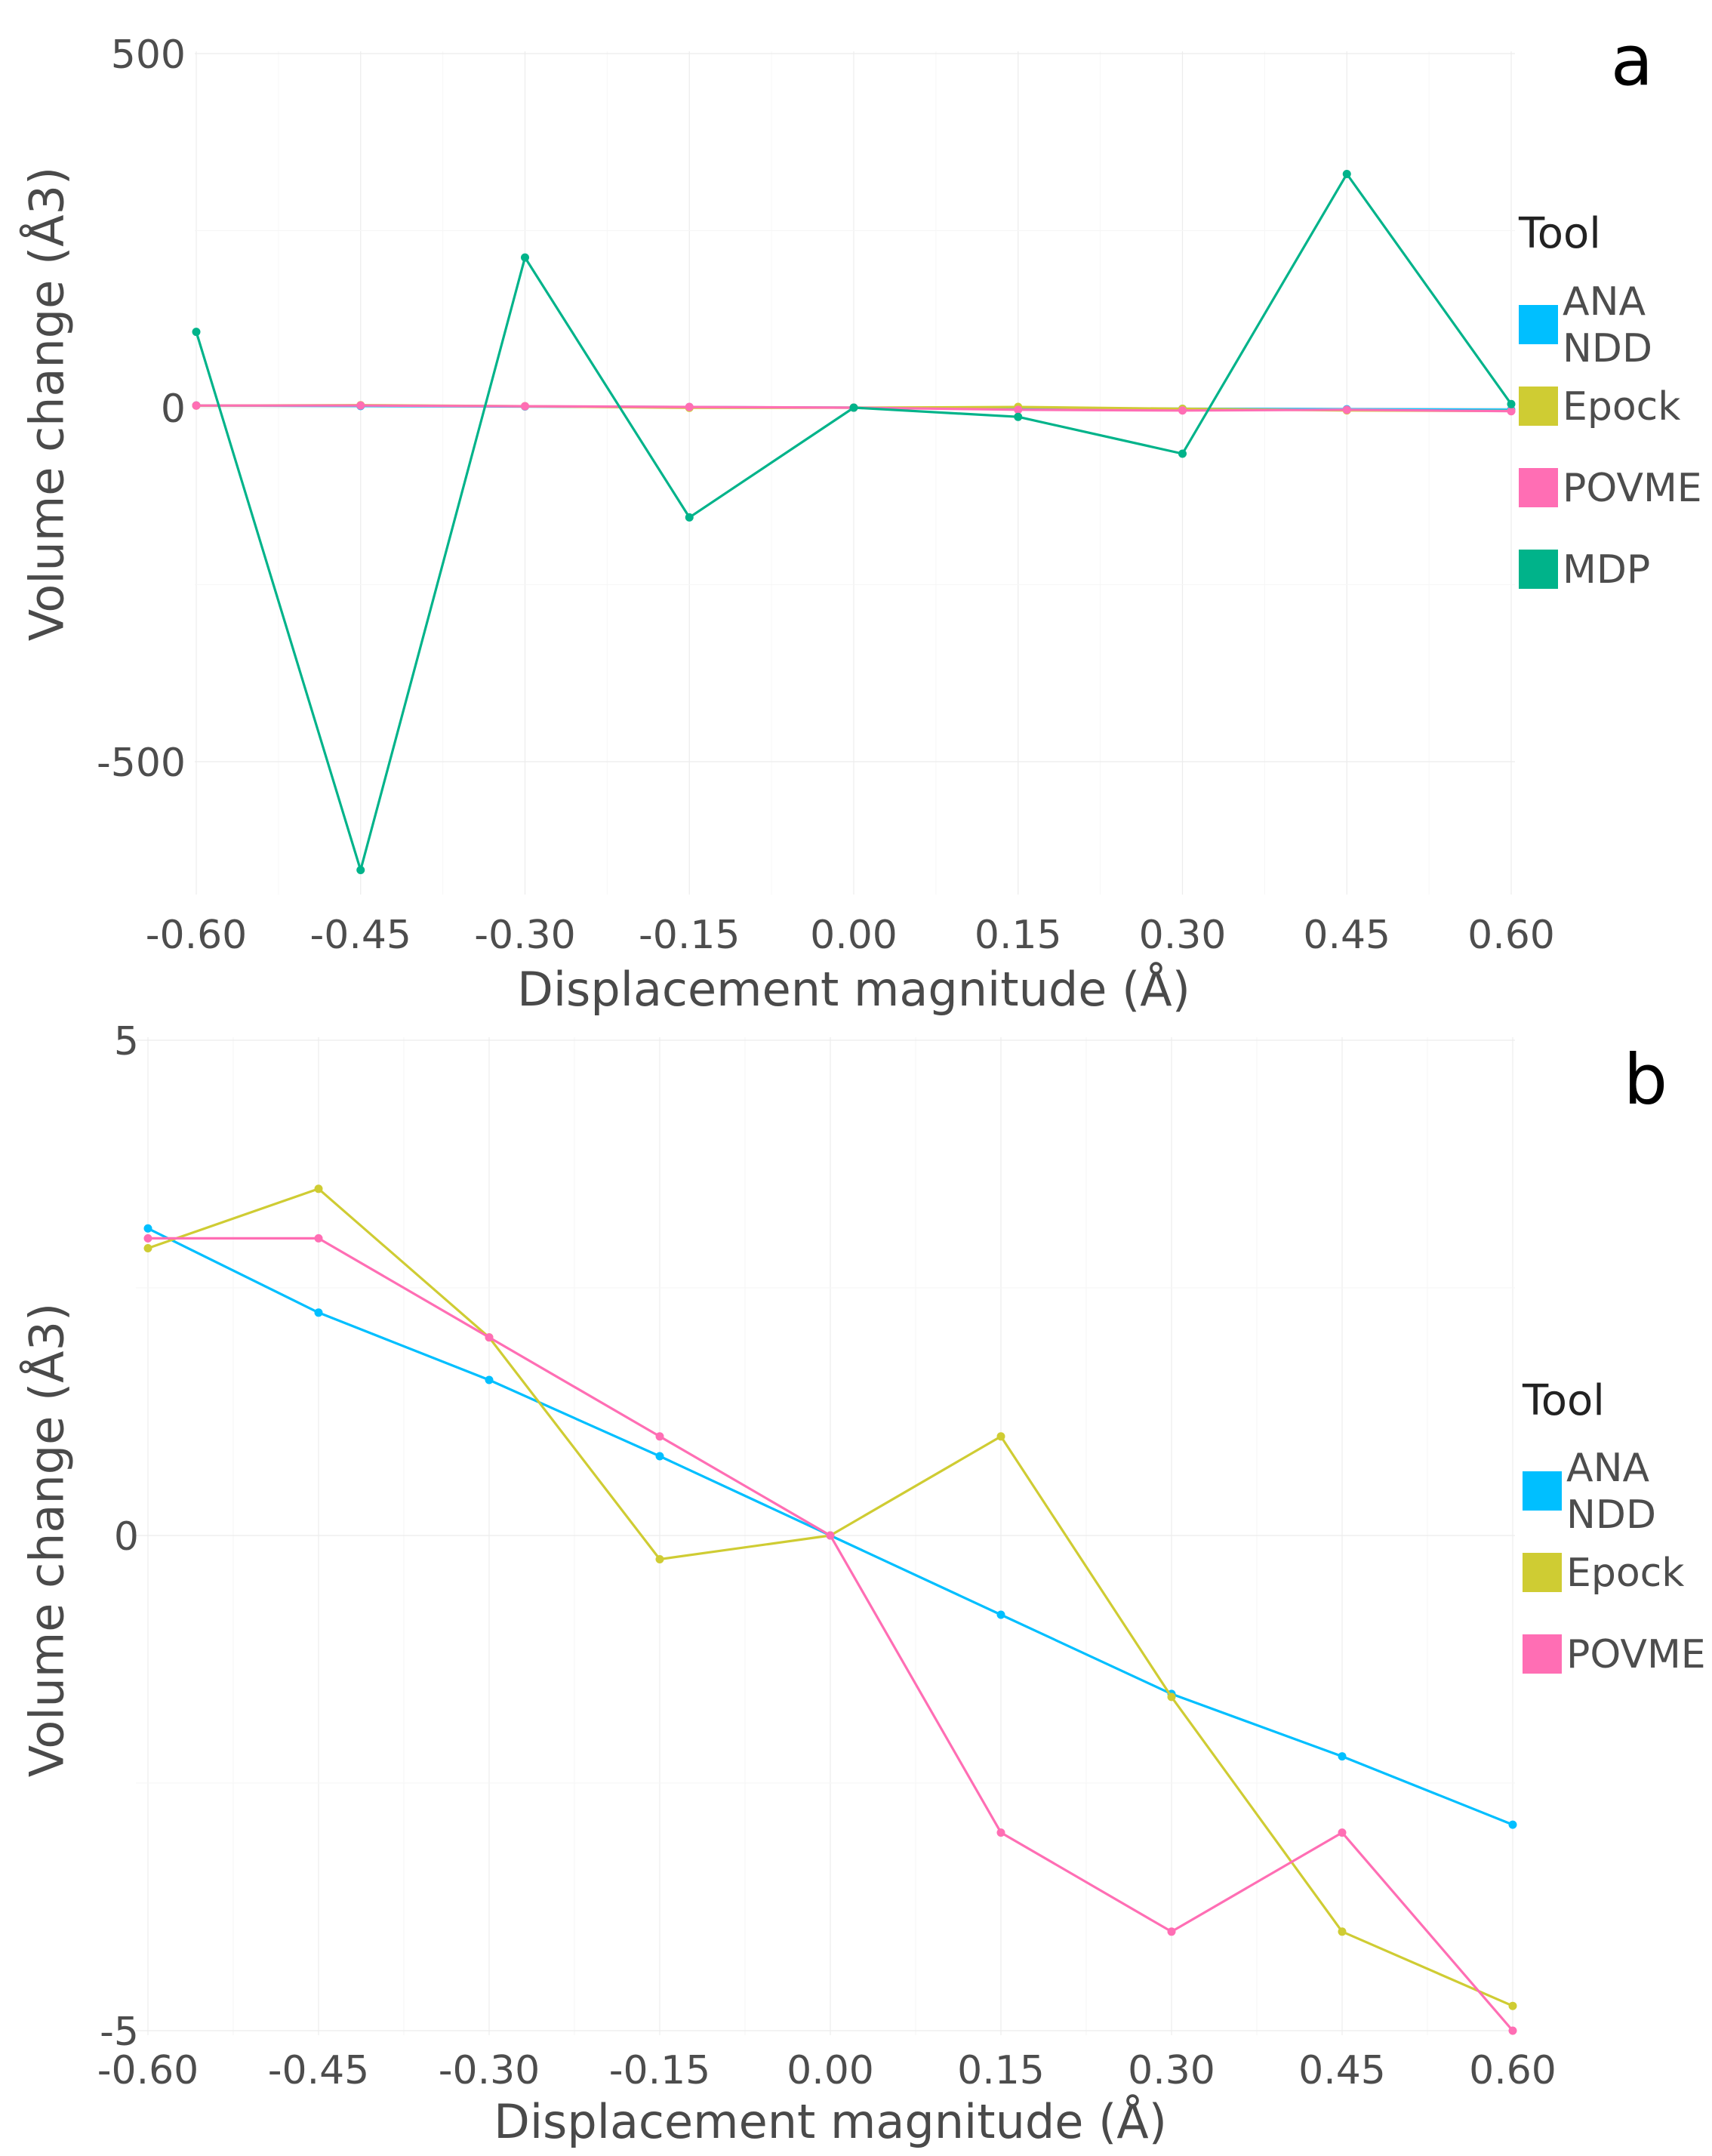  What do you see at coordinates (126, 1041) in the screenshot?
I see `y-tick-label: 5` at bounding box center [126, 1041].